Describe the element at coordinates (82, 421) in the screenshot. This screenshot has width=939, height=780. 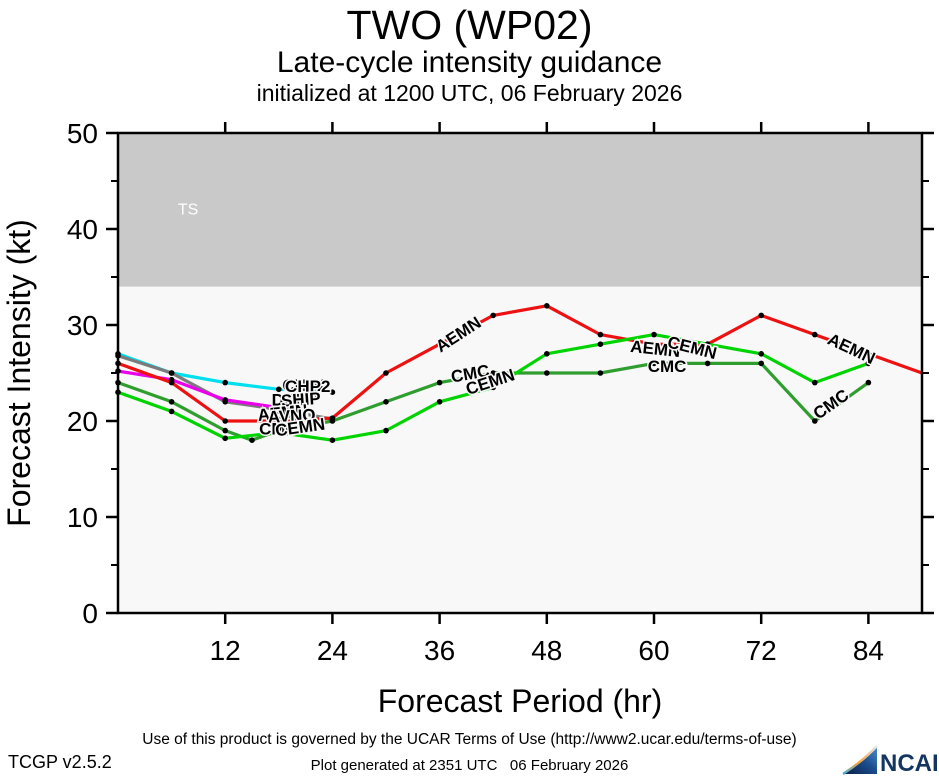
I see `y-tick-label: 20` at that location.